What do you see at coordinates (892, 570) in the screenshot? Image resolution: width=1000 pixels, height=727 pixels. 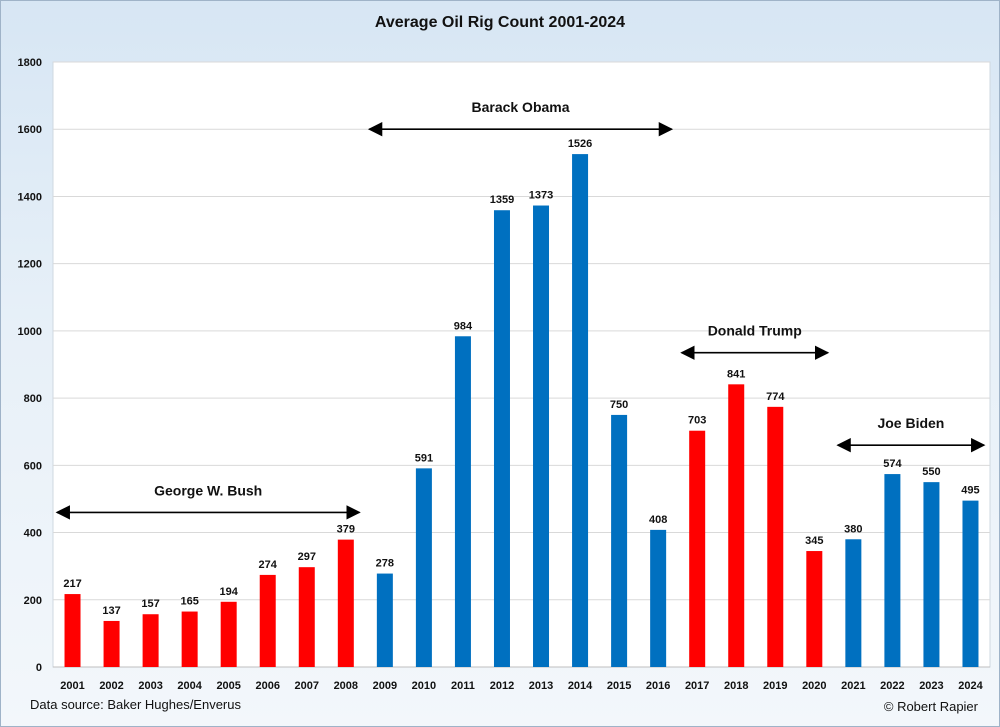 I see `bar-2022` at bounding box center [892, 570].